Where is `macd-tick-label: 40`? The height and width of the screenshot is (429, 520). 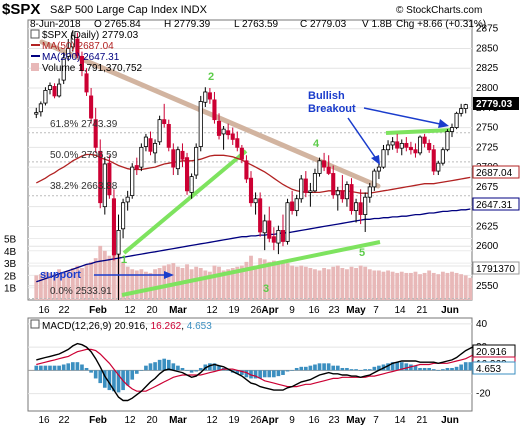
macd-tick-label: 40 is located at coordinates (482, 324).